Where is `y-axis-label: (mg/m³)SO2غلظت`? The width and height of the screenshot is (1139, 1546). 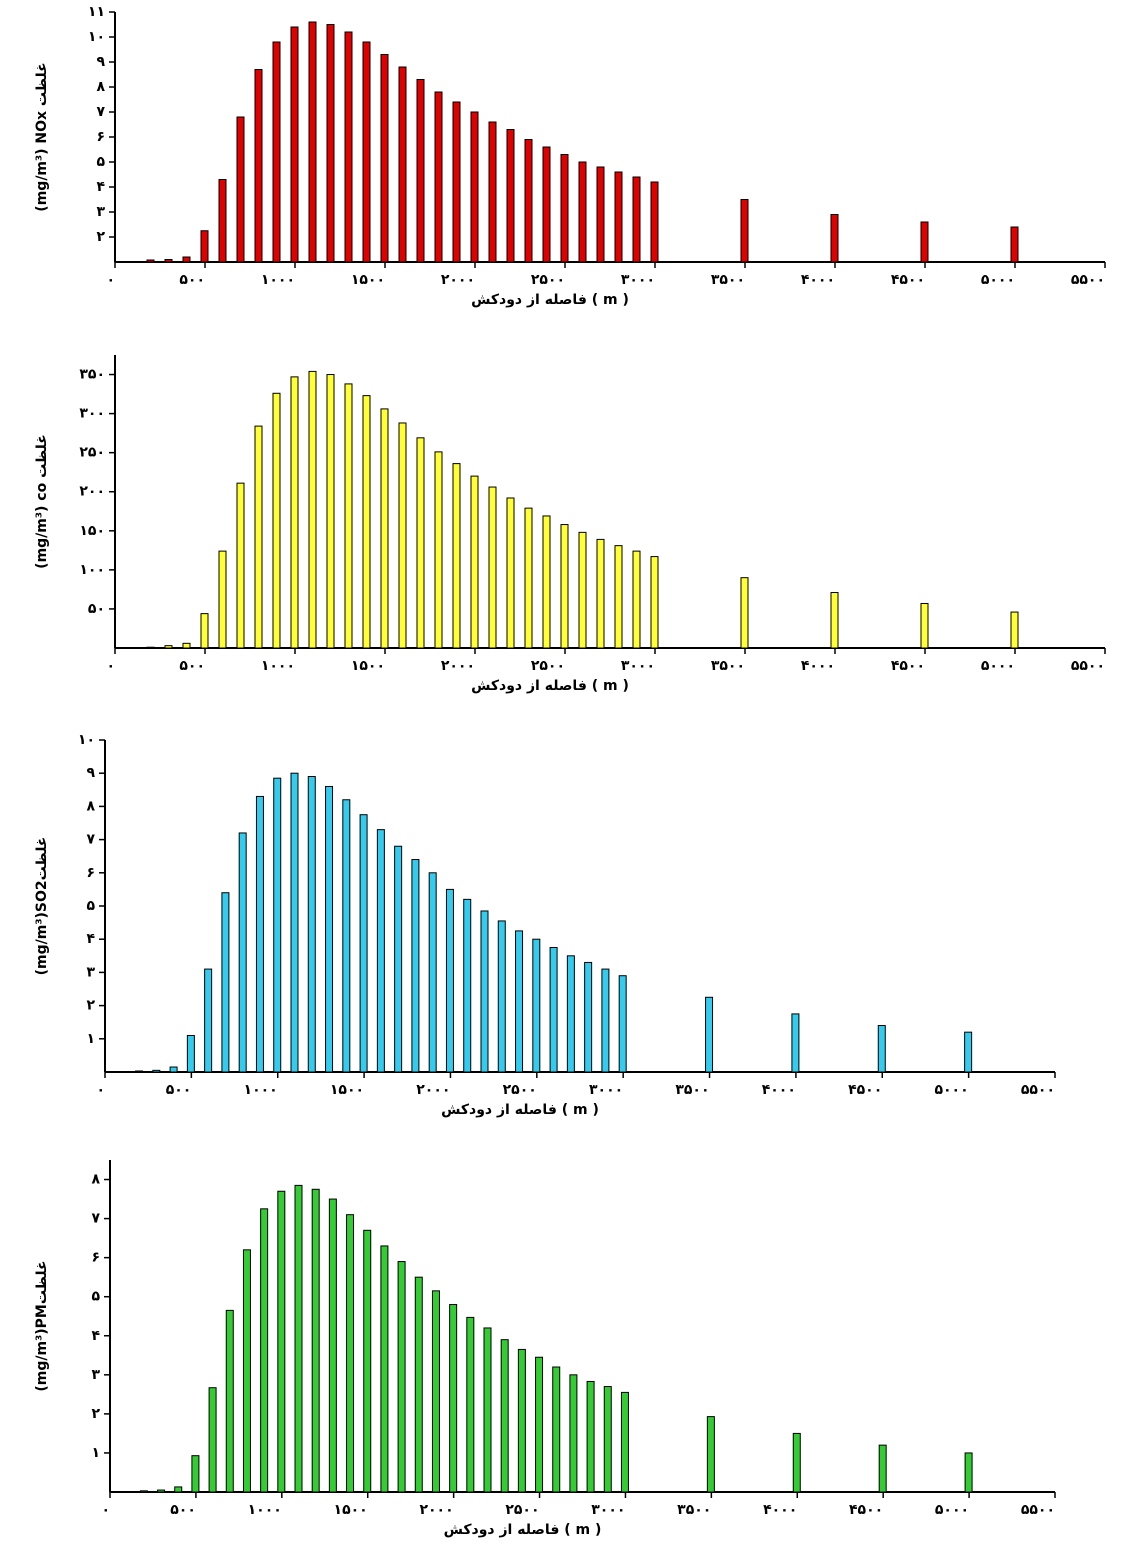
y-axis-label: (mg/m³)SO2غلظت is located at coordinates (42, 906).